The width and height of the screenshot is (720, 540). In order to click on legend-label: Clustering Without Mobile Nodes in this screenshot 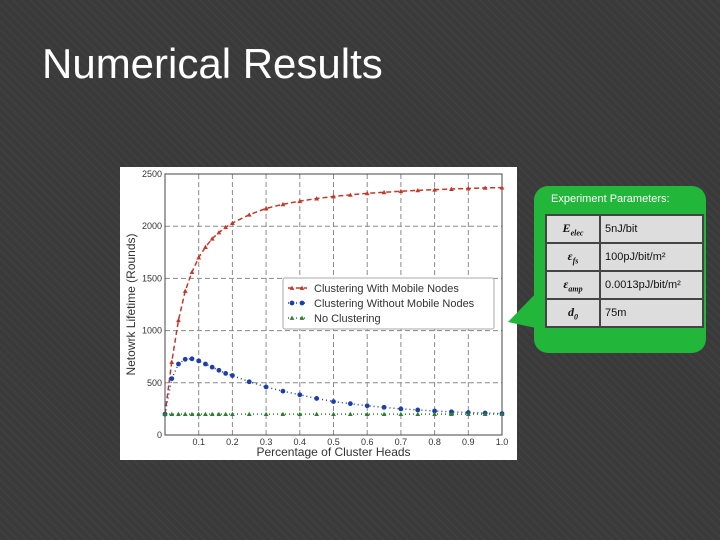, I will do `click(394, 304)`.